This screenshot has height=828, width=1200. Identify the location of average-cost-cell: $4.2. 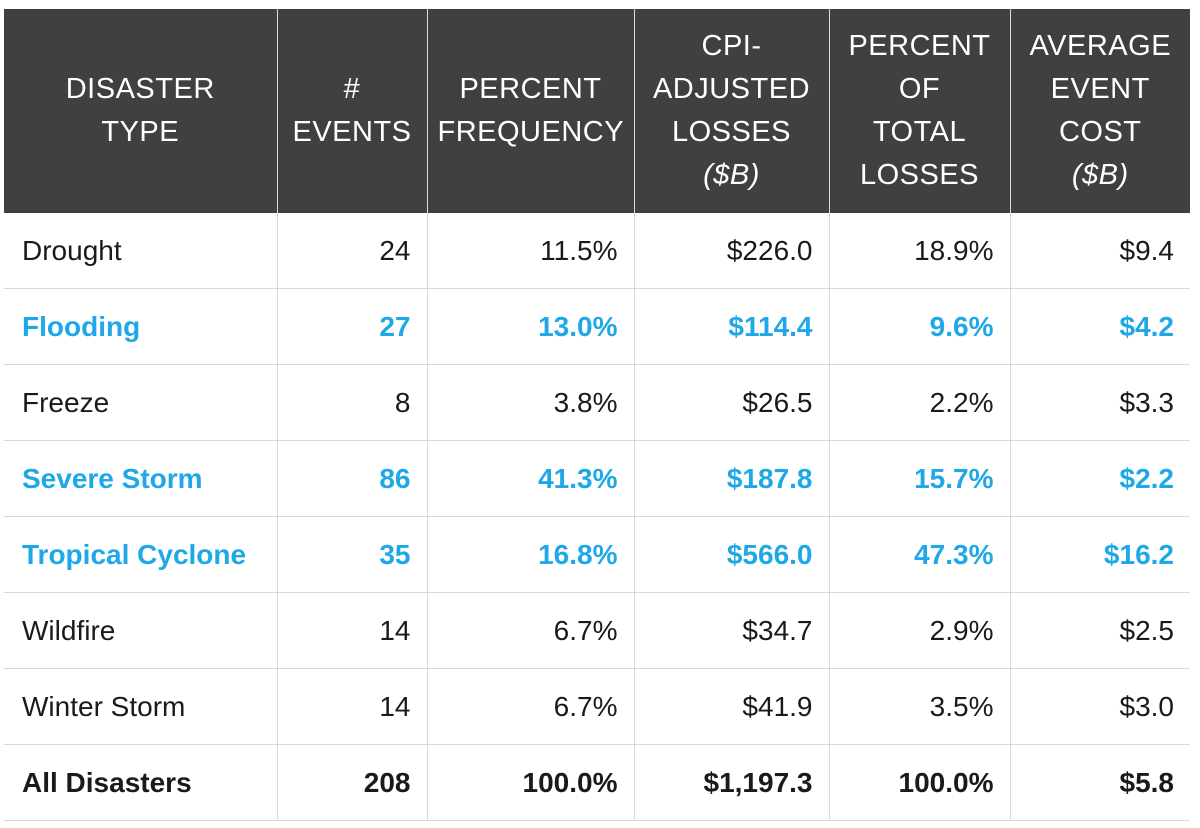
(1100, 326).